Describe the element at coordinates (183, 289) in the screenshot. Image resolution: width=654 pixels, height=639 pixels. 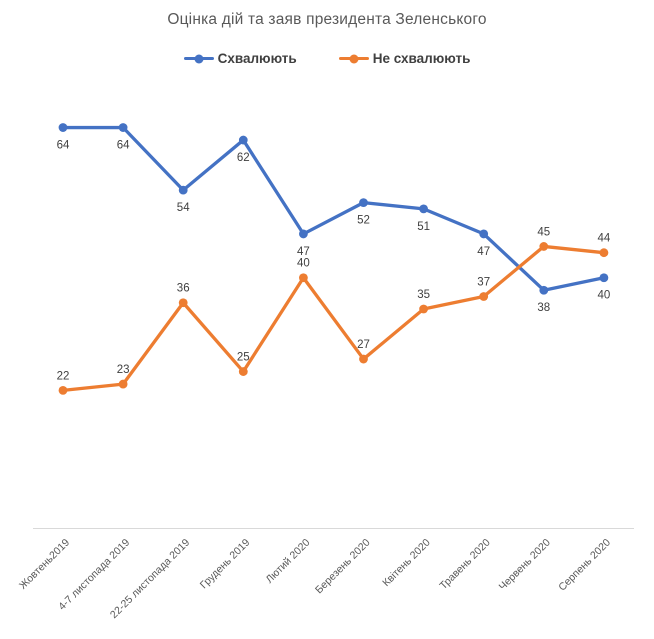
I see `data-label-disapprove: 36` at that location.